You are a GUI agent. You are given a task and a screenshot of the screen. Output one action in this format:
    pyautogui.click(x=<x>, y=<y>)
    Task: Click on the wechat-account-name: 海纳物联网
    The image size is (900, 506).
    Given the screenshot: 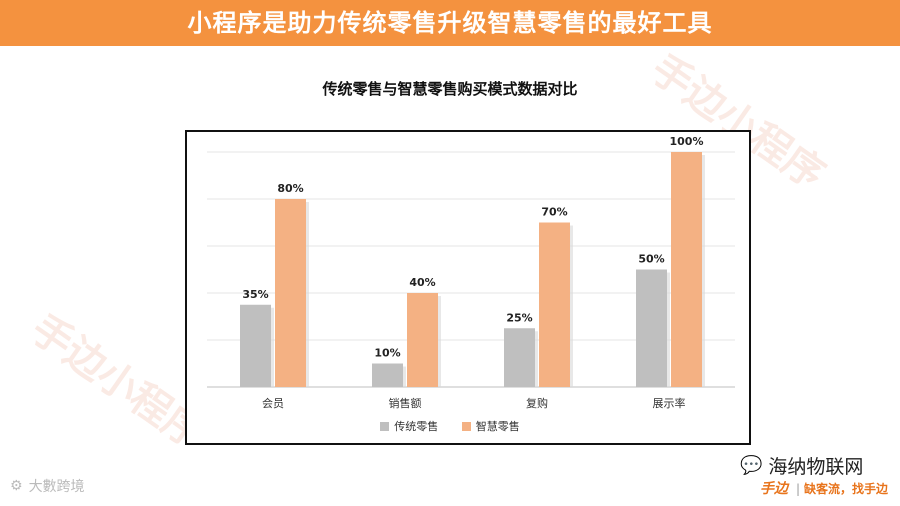 What is the action you would take?
    pyautogui.click(x=816, y=467)
    